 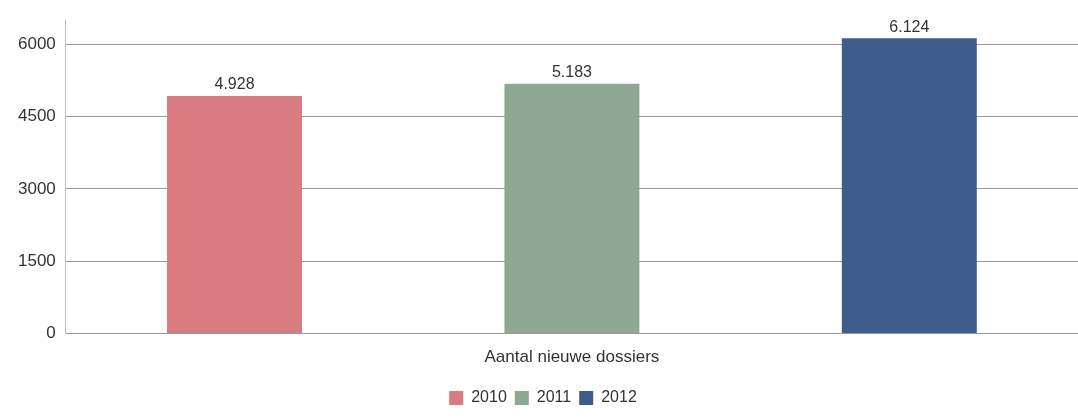 What do you see at coordinates (554, 397) in the screenshot?
I see `legend-label: 2011` at bounding box center [554, 397].